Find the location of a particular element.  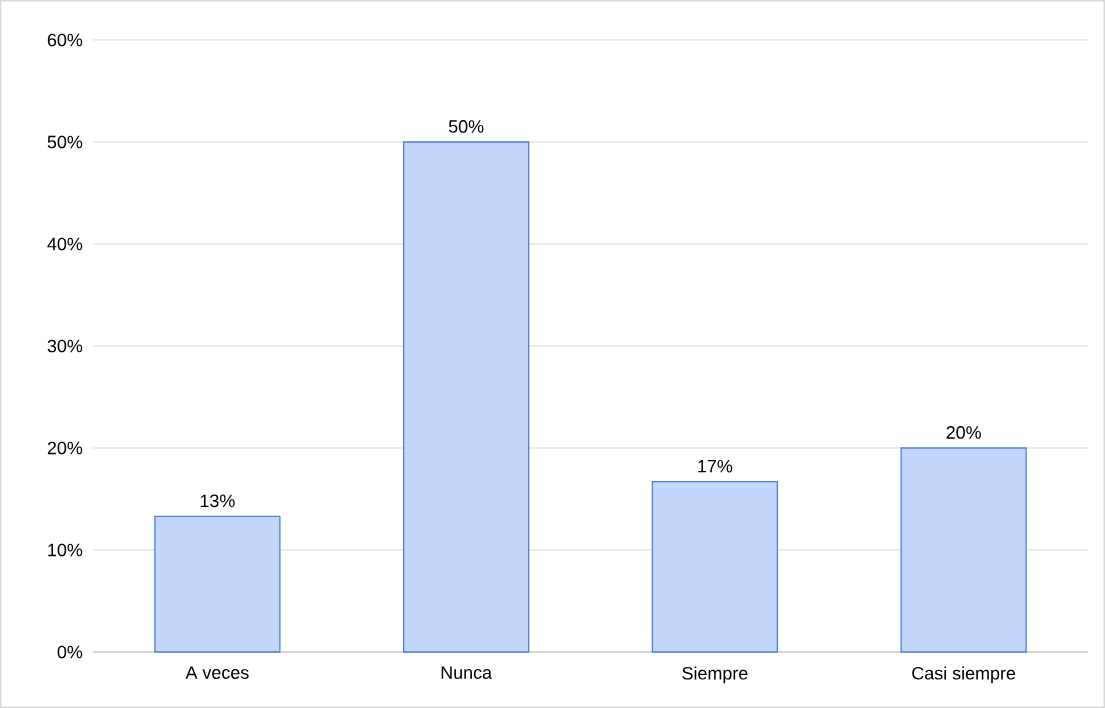

y-tick-label: 50% is located at coordinates (65, 142).